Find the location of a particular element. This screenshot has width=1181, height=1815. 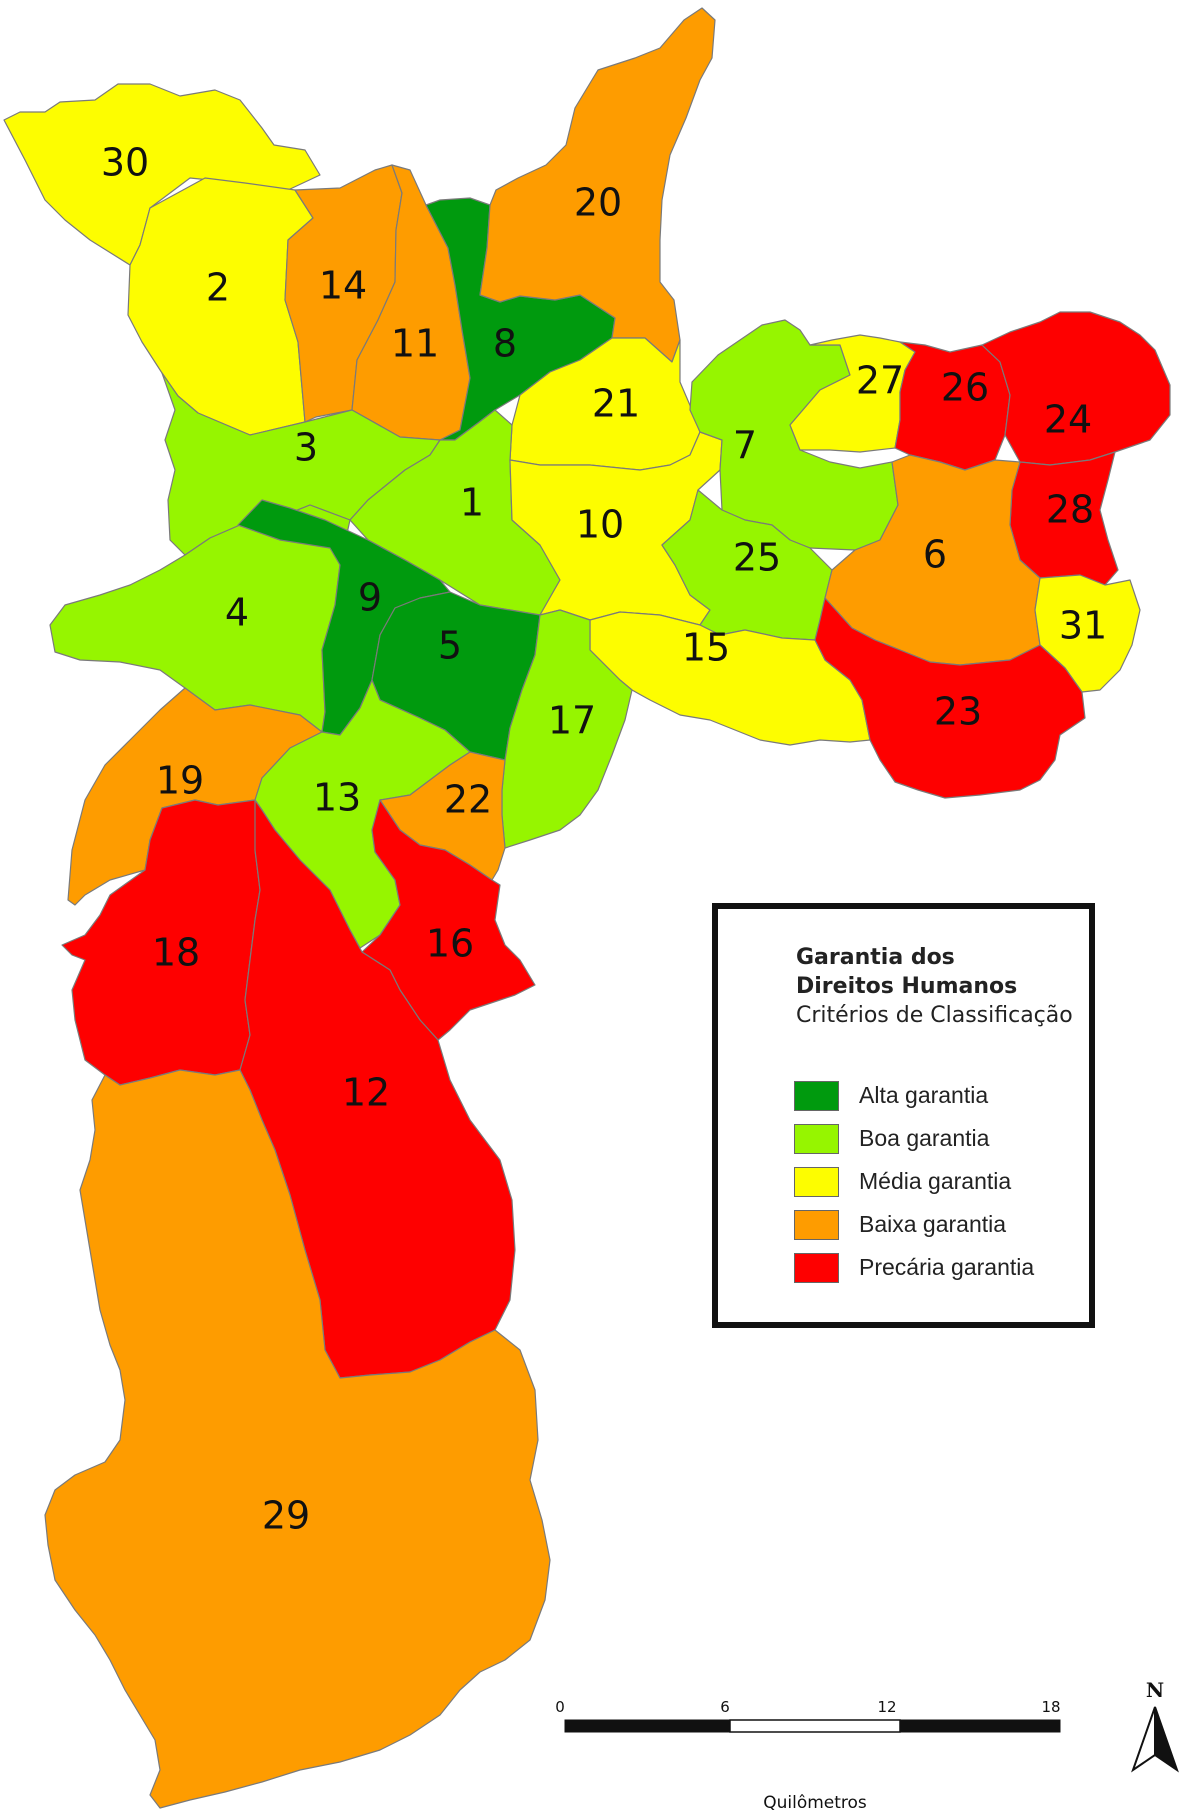

region-label-1: 1 is located at coordinates (472, 503).